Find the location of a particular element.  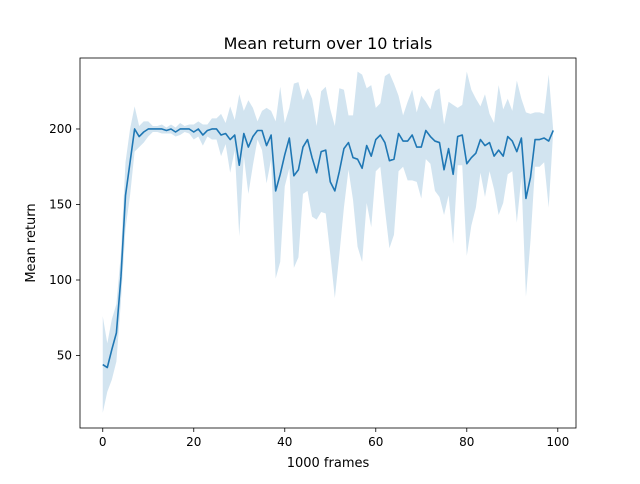

y-tick-label: 50 is located at coordinates (64, 356).